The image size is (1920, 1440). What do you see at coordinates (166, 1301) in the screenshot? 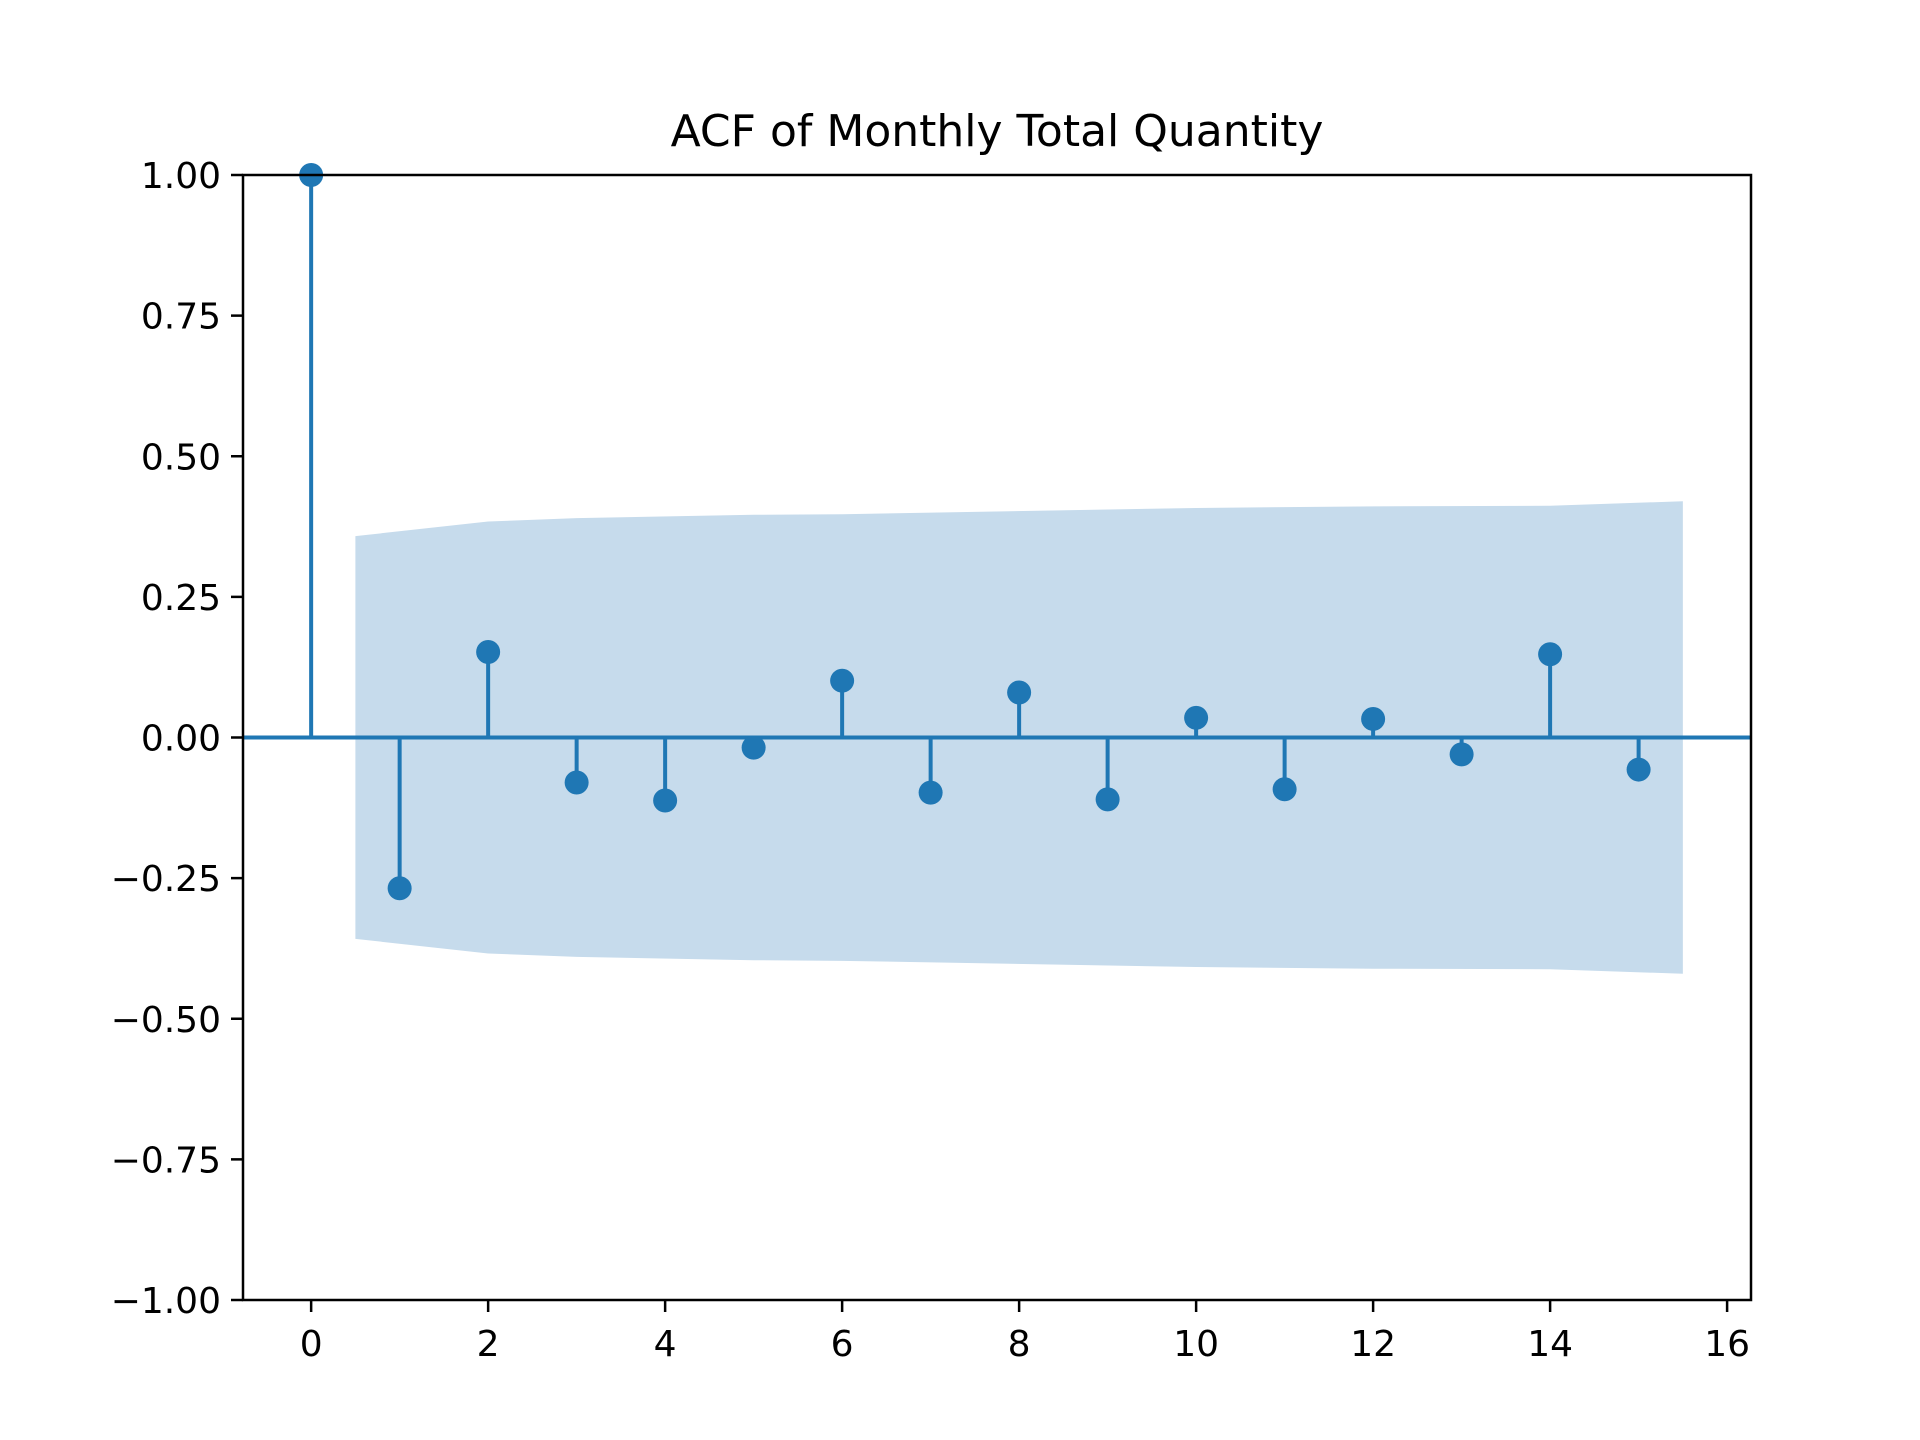
I see `y-tick-label: −1.00` at bounding box center [166, 1301].